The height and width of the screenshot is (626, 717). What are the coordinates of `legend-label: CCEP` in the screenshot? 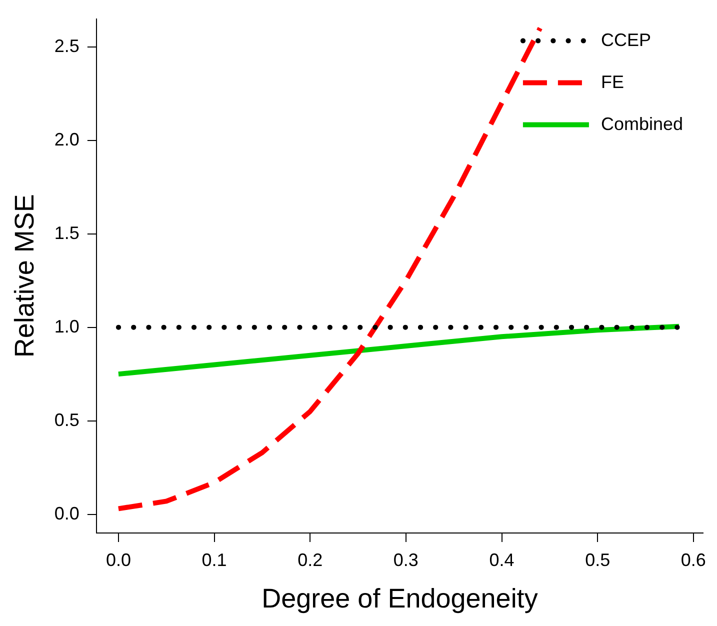 It's located at (625, 40).